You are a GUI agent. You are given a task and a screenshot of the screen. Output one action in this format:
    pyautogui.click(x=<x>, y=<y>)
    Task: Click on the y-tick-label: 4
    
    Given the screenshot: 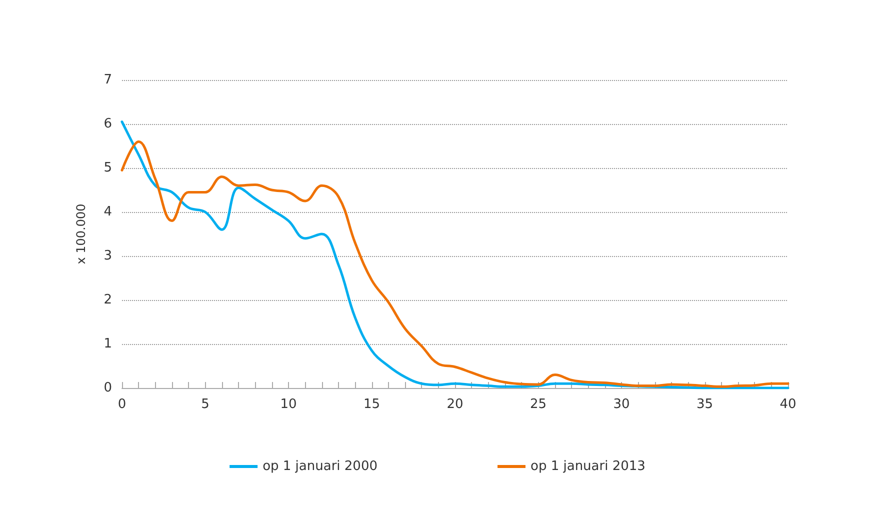 What is the action you would take?
    pyautogui.click(x=108, y=212)
    